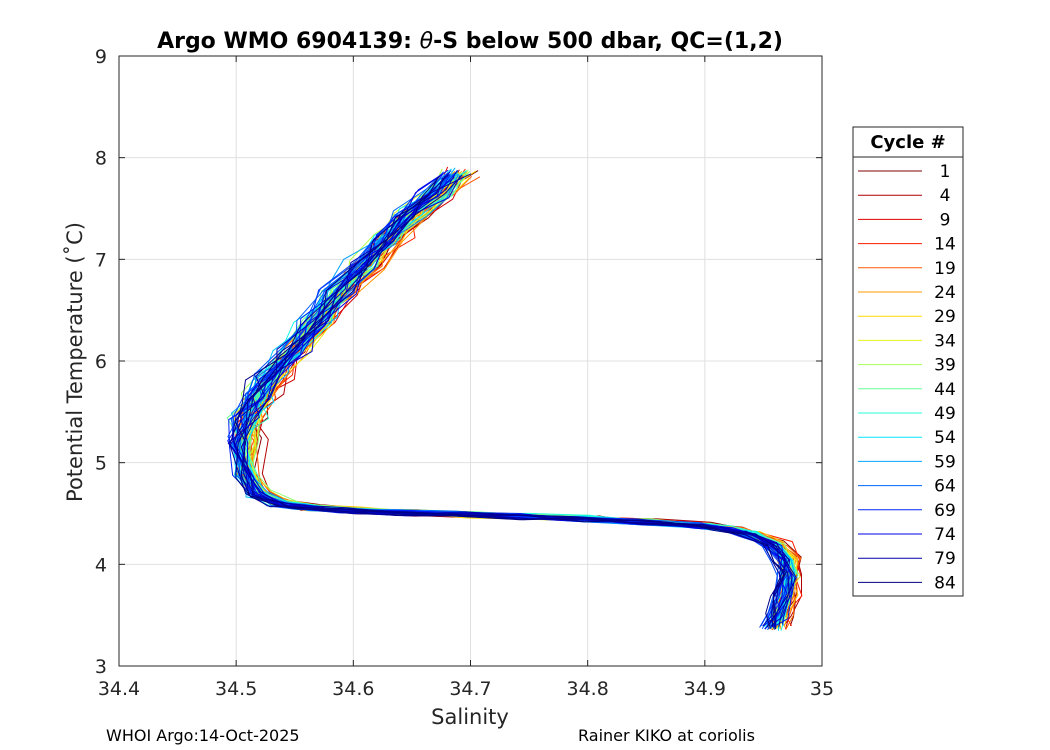  Describe the element at coordinates (904, 220) in the screenshot. I see `legend-item: 9` at that location.